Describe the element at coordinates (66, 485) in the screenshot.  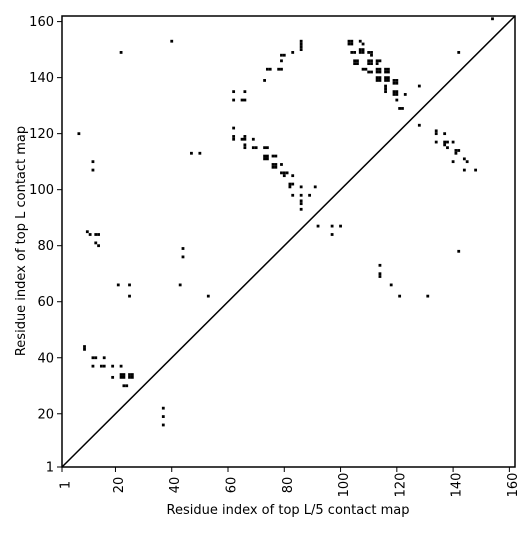
I see `x-tick-label: 1` at that location.